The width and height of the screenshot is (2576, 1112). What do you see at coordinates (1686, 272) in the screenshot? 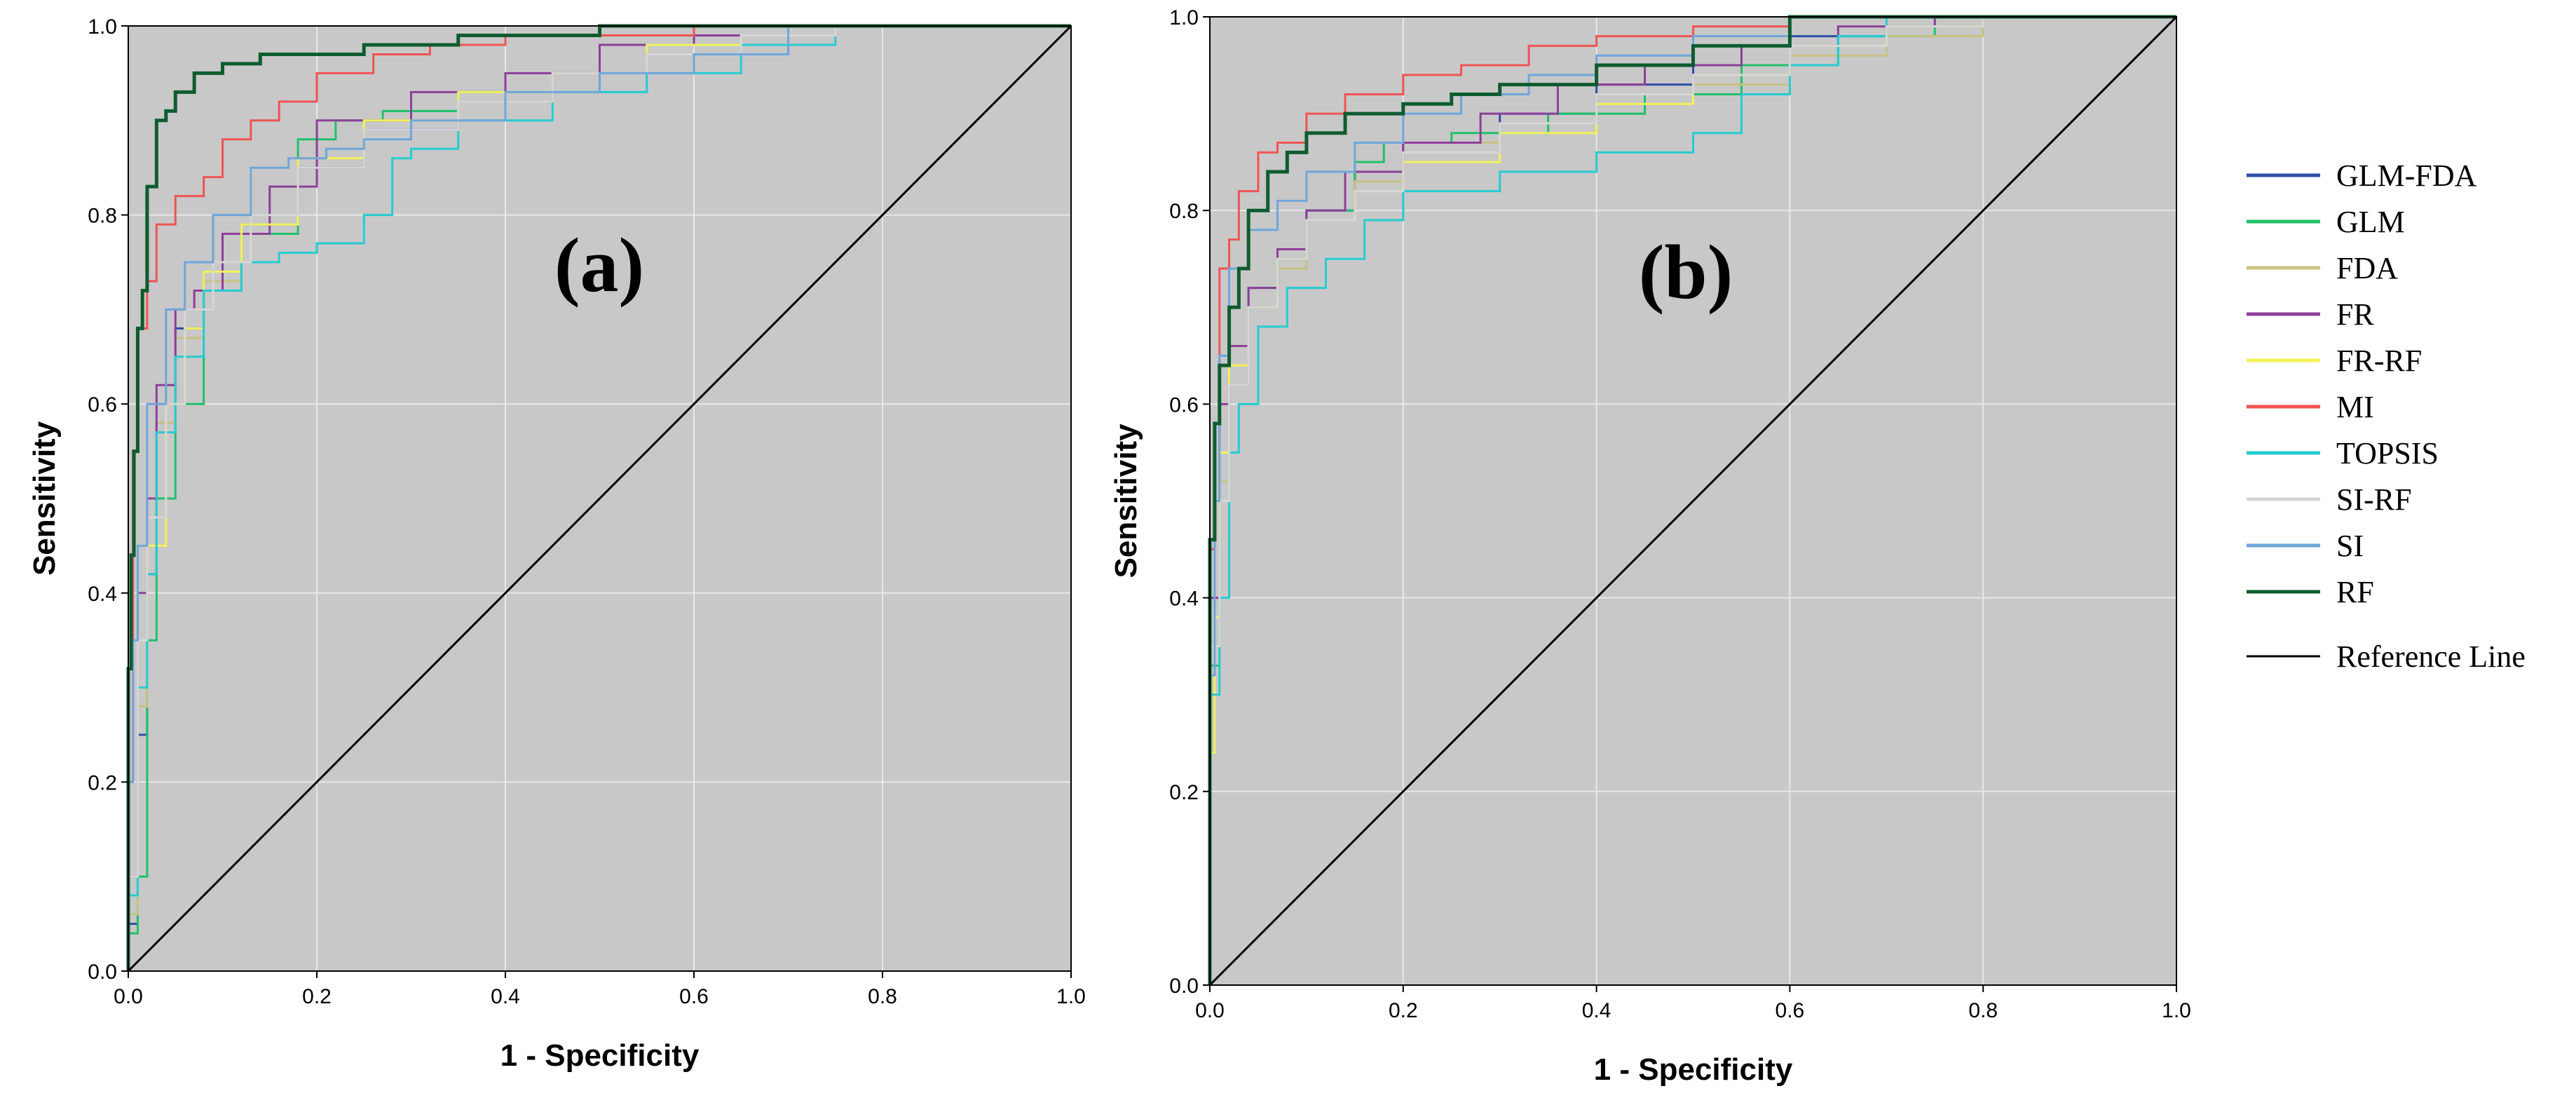
I see `panel-label-b: (b)` at bounding box center [1686, 272].